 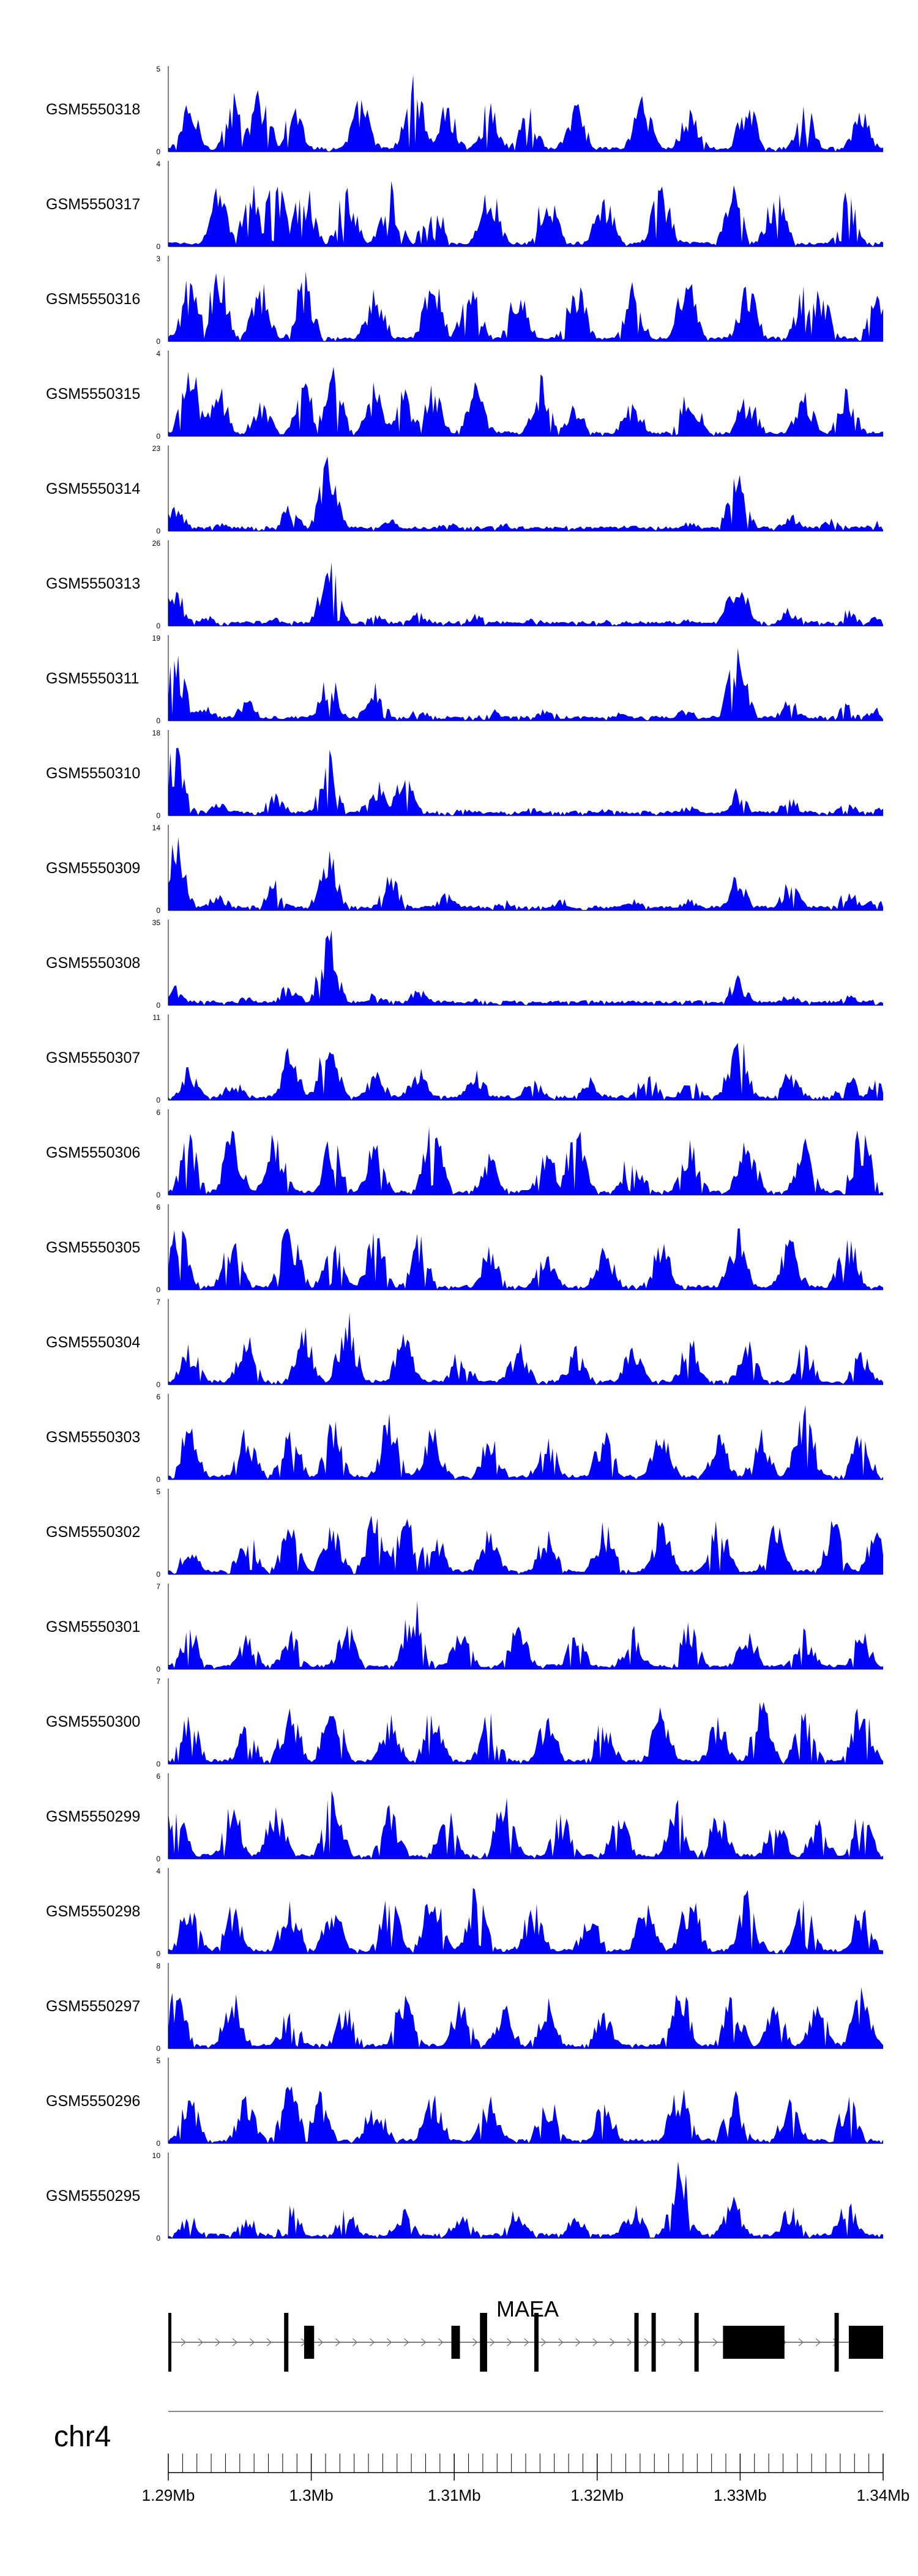 What do you see at coordinates (311, 2495) in the screenshot?
I see `tick-label: 1.3Mb` at bounding box center [311, 2495].